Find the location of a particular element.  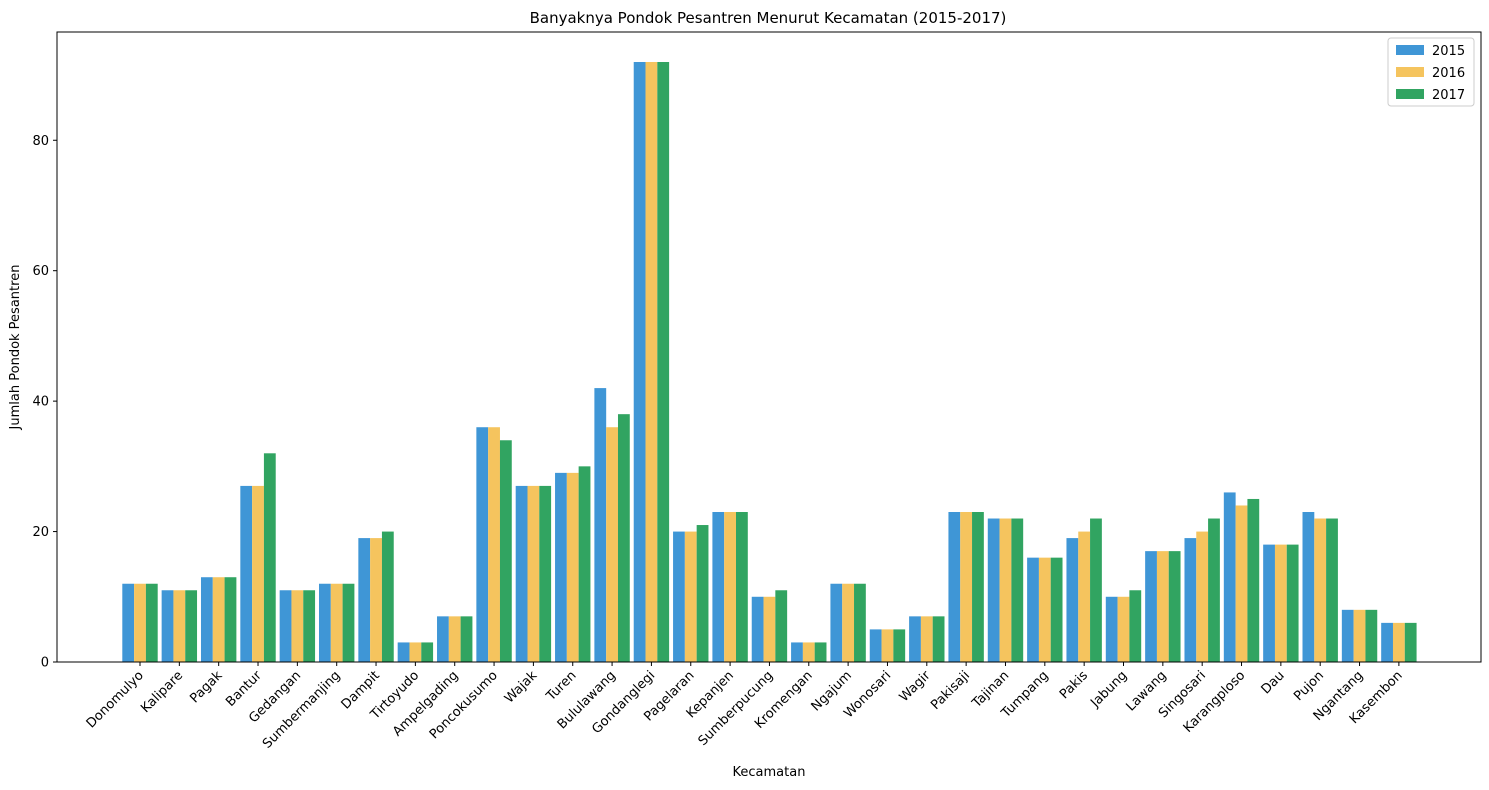

bar-2017-karangploso is located at coordinates (1253, 580).